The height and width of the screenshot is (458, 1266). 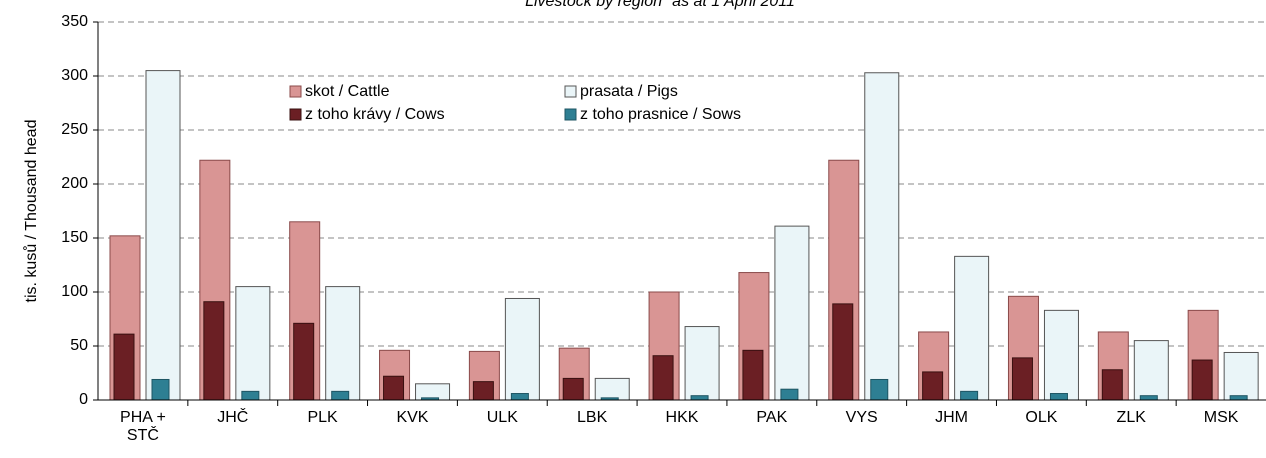 I want to click on y-tick-label: 50, so click(x=79, y=345).